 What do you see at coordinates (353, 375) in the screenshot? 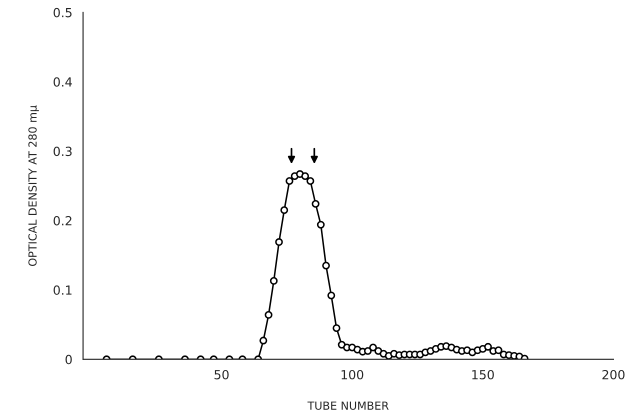
I see `x-tick-label: 100` at bounding box center [353, 375].